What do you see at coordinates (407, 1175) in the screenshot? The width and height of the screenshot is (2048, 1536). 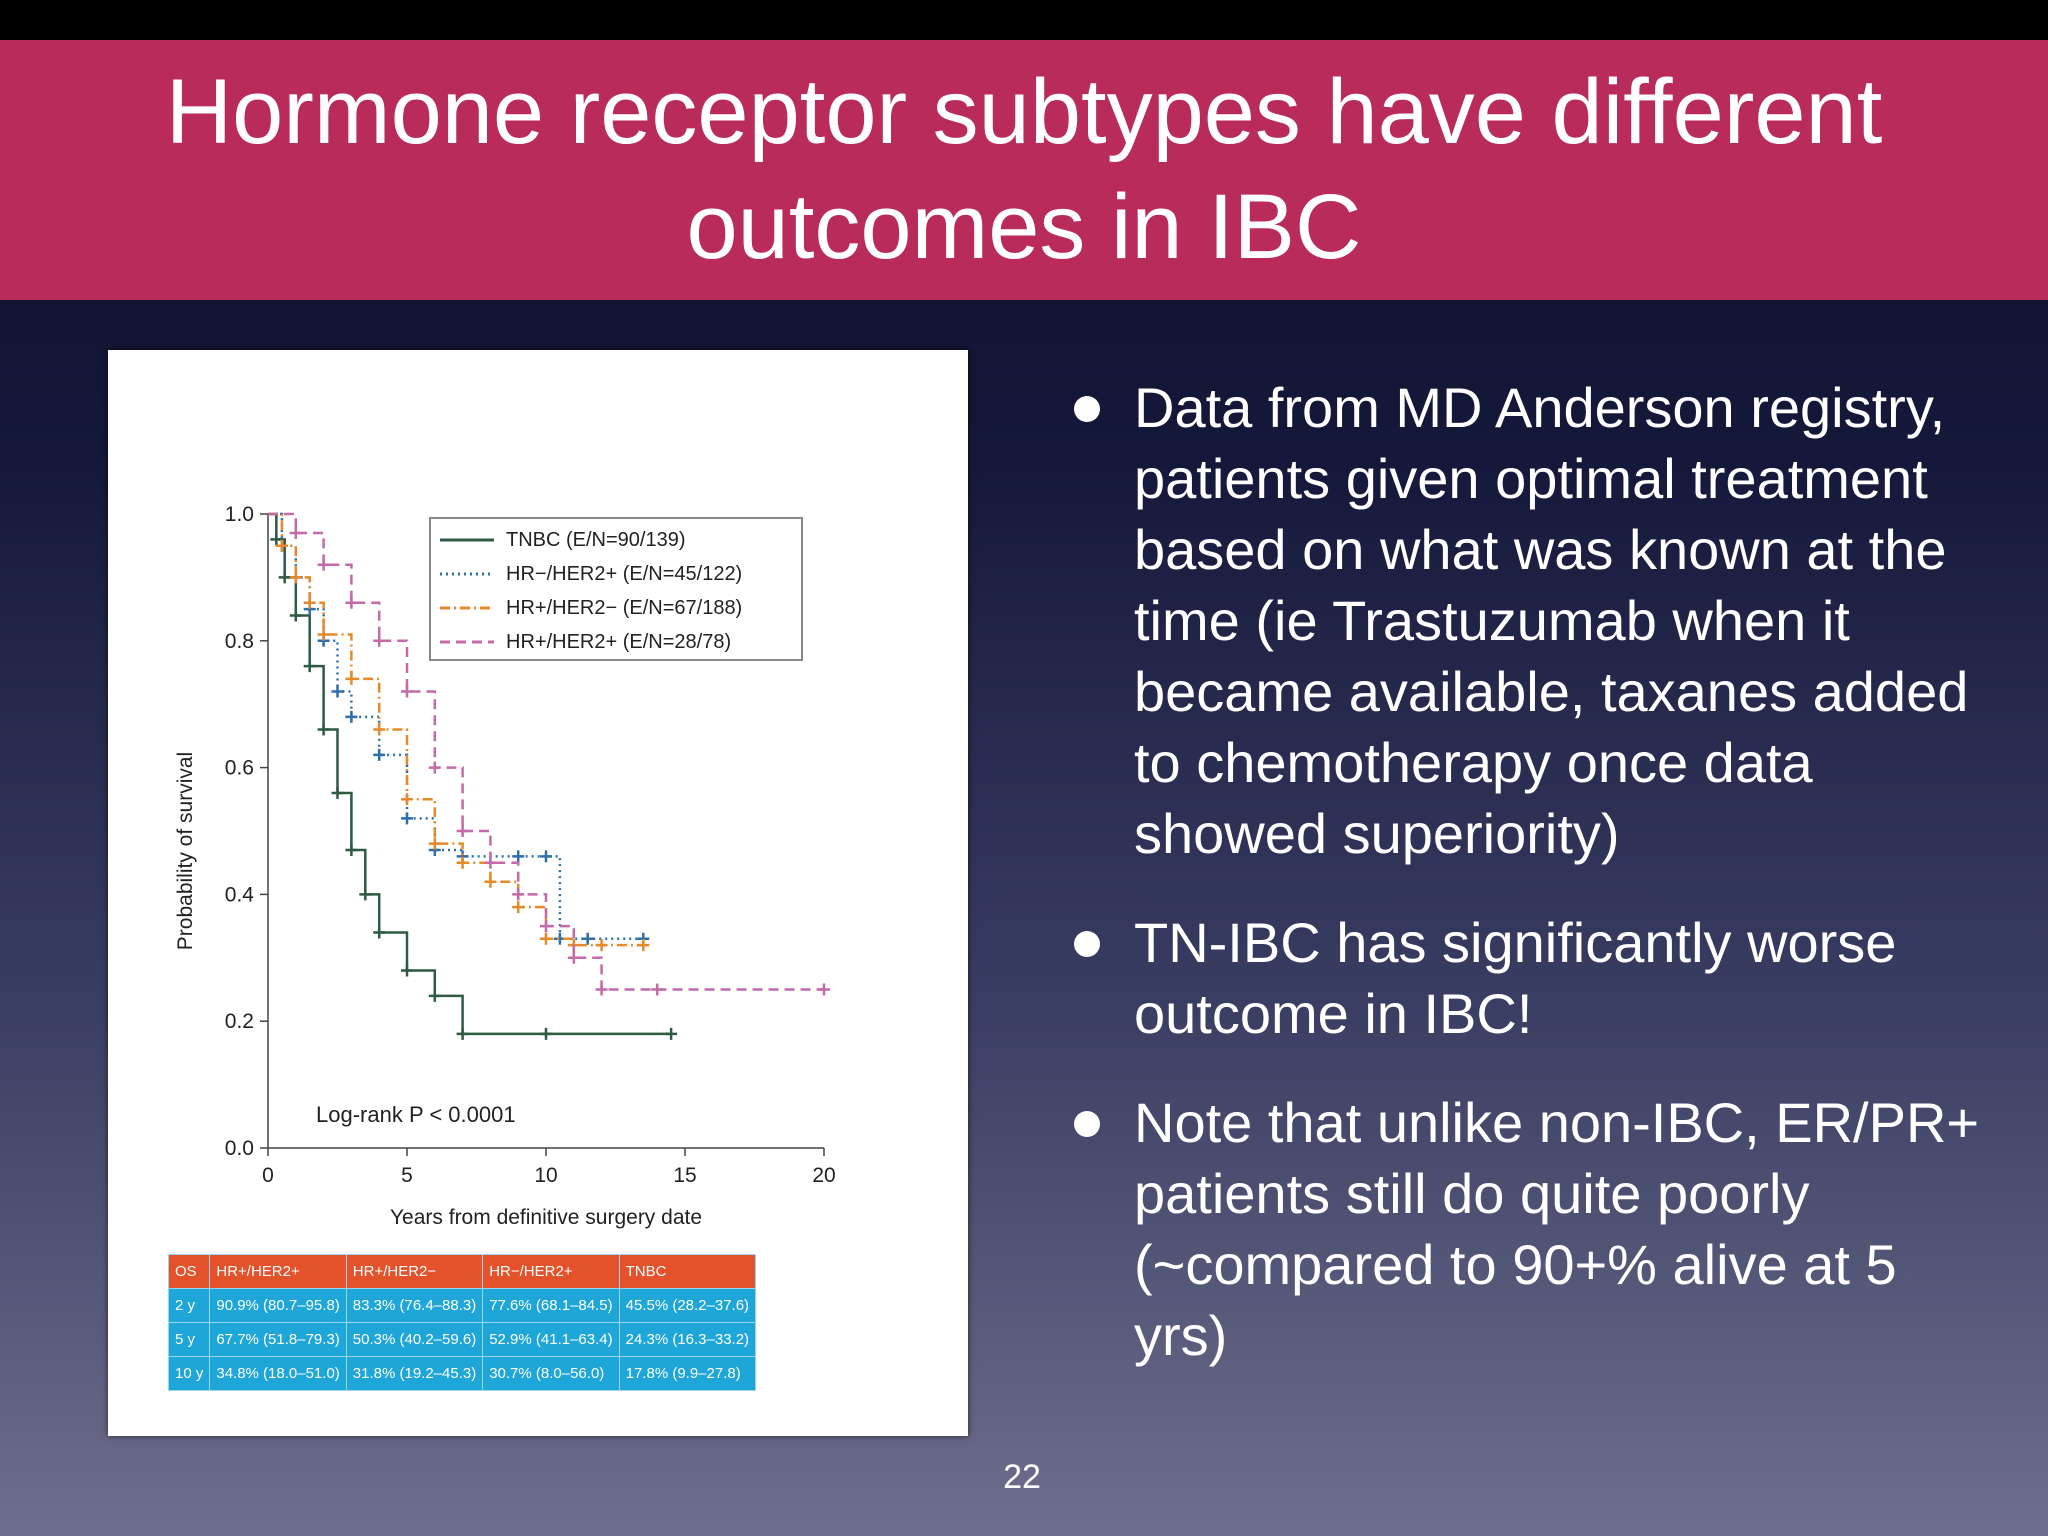 I see `x-tick-label: 5` at bounding box center [407, 1175].